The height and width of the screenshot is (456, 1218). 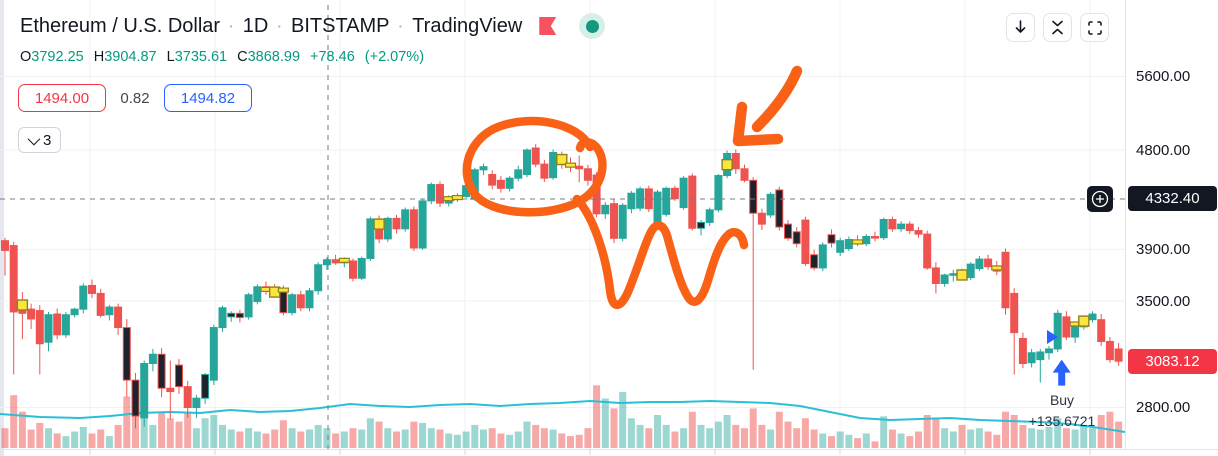 What do you see at coordinates (1163, 250) in the screenshot?
I see `axis-price-tick: 3900.00` at bounding box center [1163, 250].